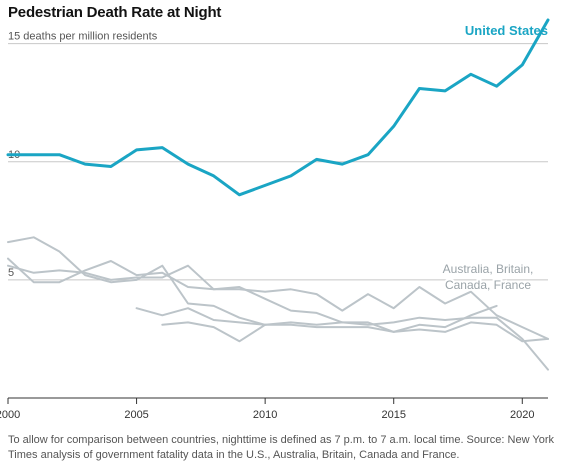  I want to click on others-label-line-1: Australia, Britain,, so click(488, 269).